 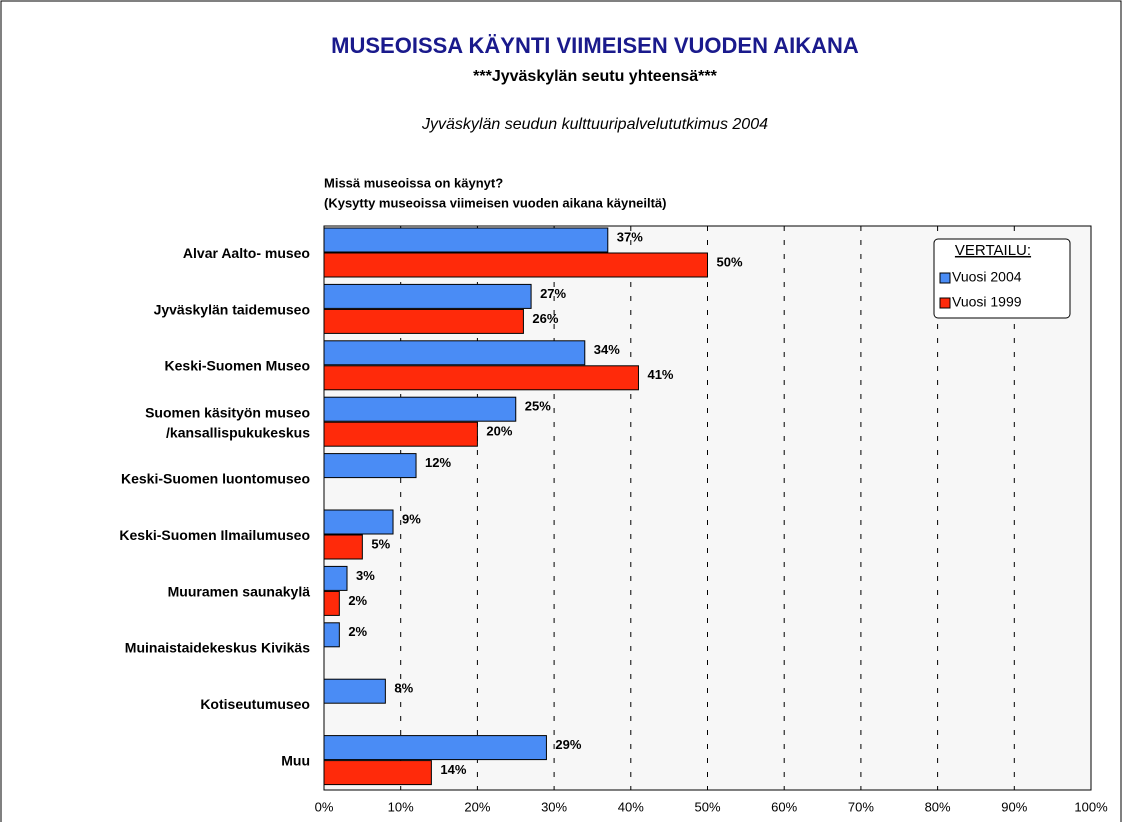 I want to click on x-tick-label: 70%, so click(x=861, y=806).